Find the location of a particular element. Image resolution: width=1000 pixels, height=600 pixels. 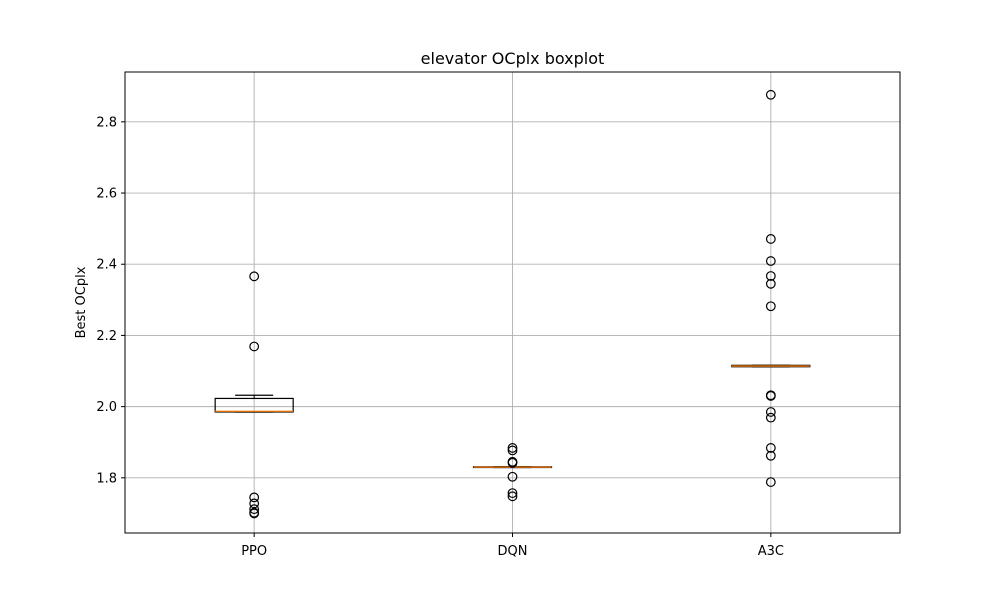

x-tick-label: DQN is located at coordinates (513, 551).